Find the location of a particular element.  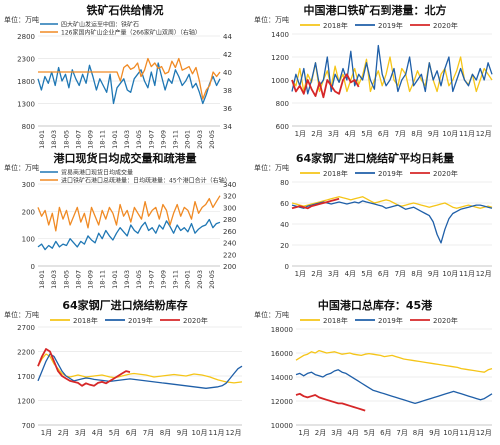

y-tick-label: 200 is located at coordinates (28, 212).